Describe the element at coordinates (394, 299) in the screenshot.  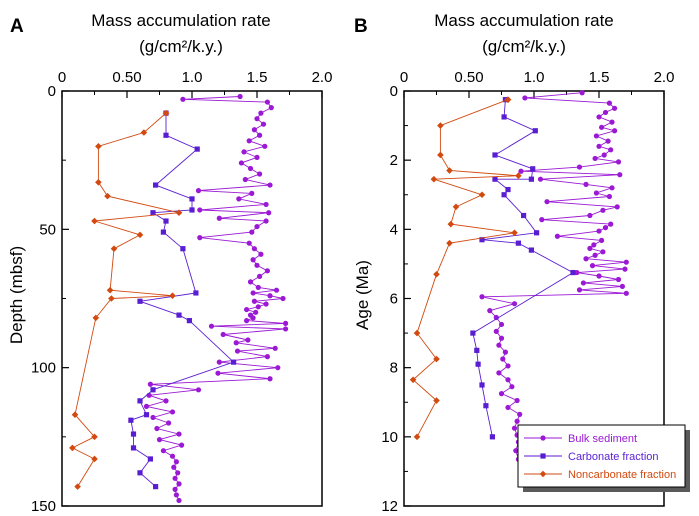
I see `y-tick-label: 6` at that location.